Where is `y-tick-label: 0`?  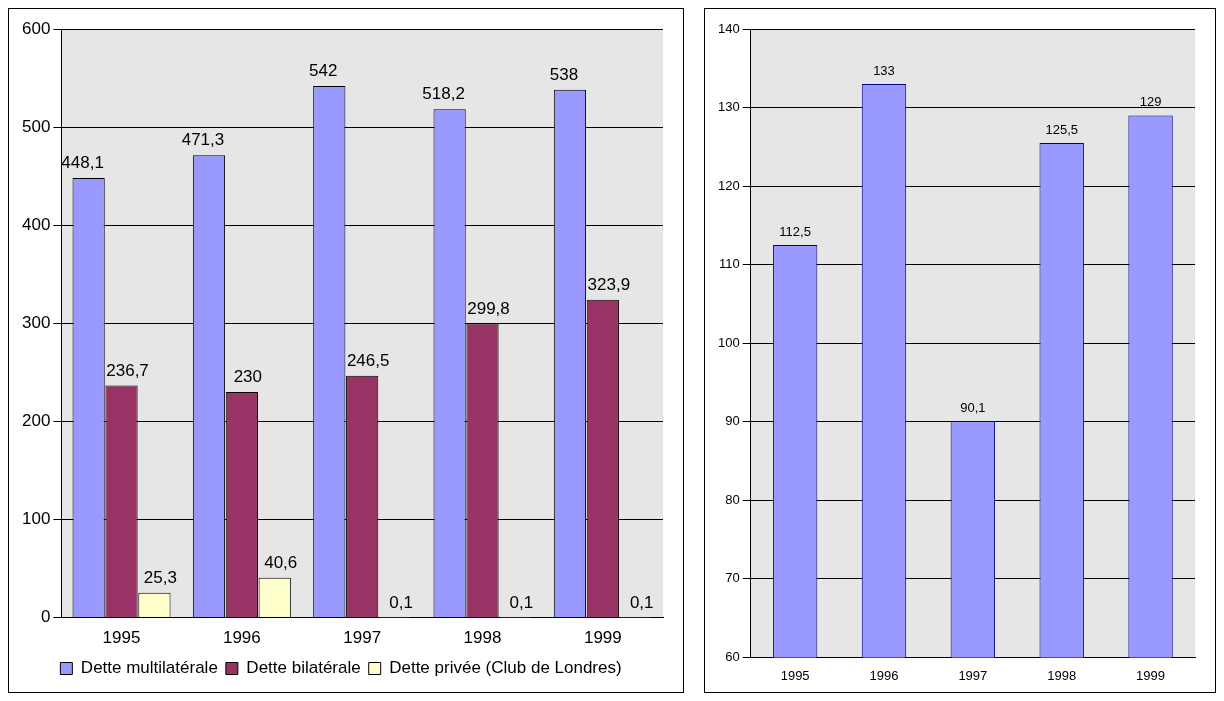 y-tick-label: 0 is located at coordinates (45, 617).